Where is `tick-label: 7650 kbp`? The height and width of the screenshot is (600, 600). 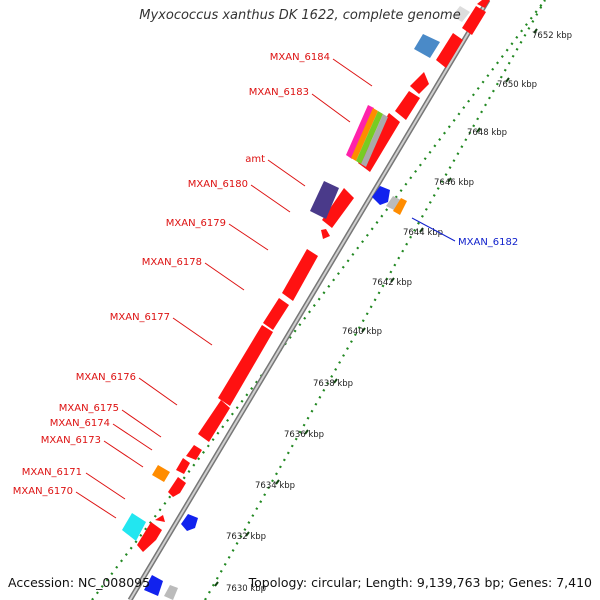
tick-label: 7650 kbp is located at coordinates (517, 85).